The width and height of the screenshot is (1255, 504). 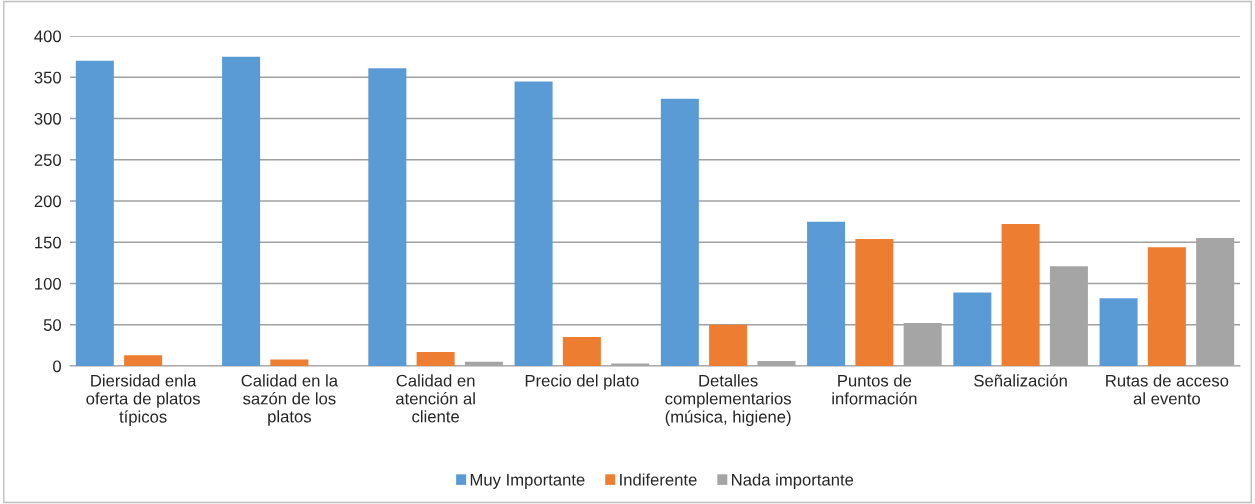 I want to click on legend-label: Nada importante, so click(x=793, y=481).